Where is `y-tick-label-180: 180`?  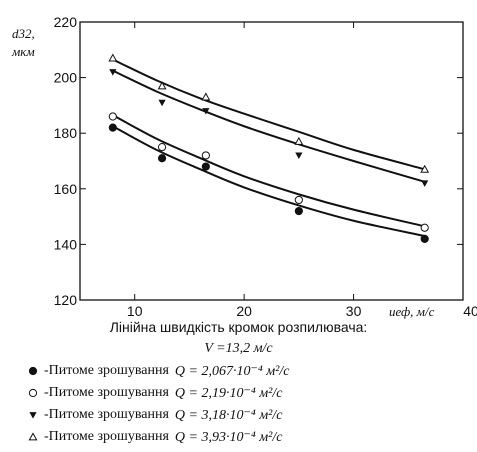 y-tick-label-180: 180 is located at coordinates (66, 133).